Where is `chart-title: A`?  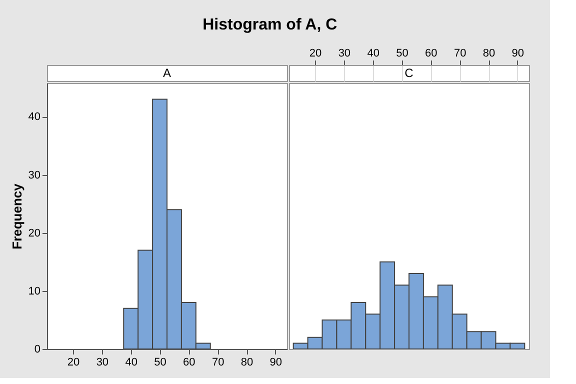 chart-title: A is located at coordinates (167, 73).